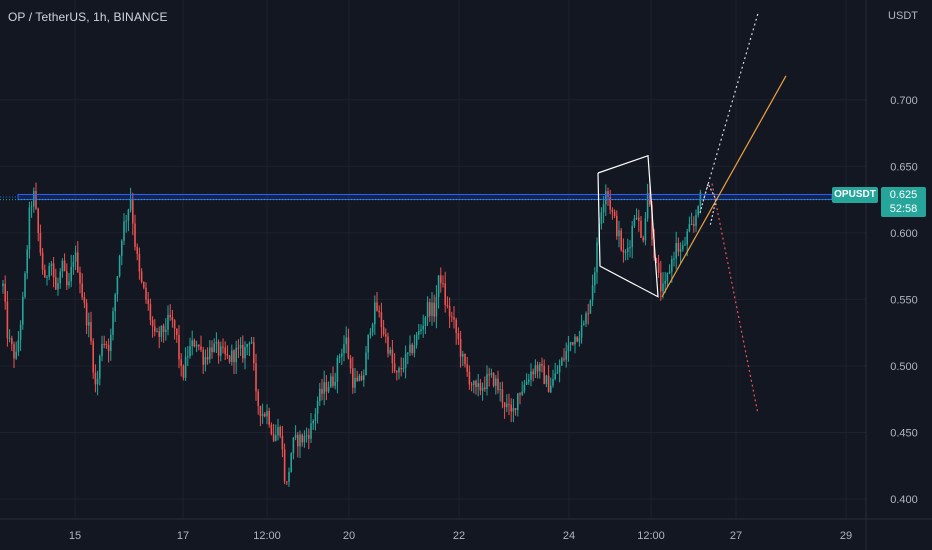 The height and width of the screenshot is (550, 932). I want to click on symbol-badge: OPUSDT, so click(855, 195).